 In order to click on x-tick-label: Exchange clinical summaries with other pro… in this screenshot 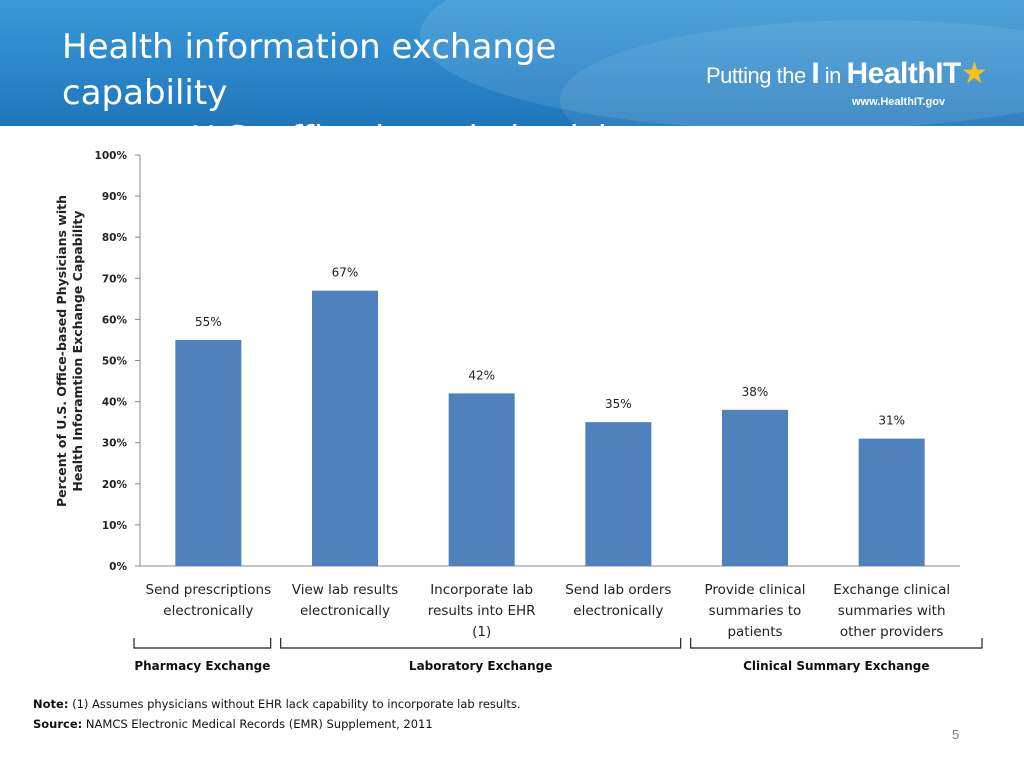, I will do `click(892, 611)`.